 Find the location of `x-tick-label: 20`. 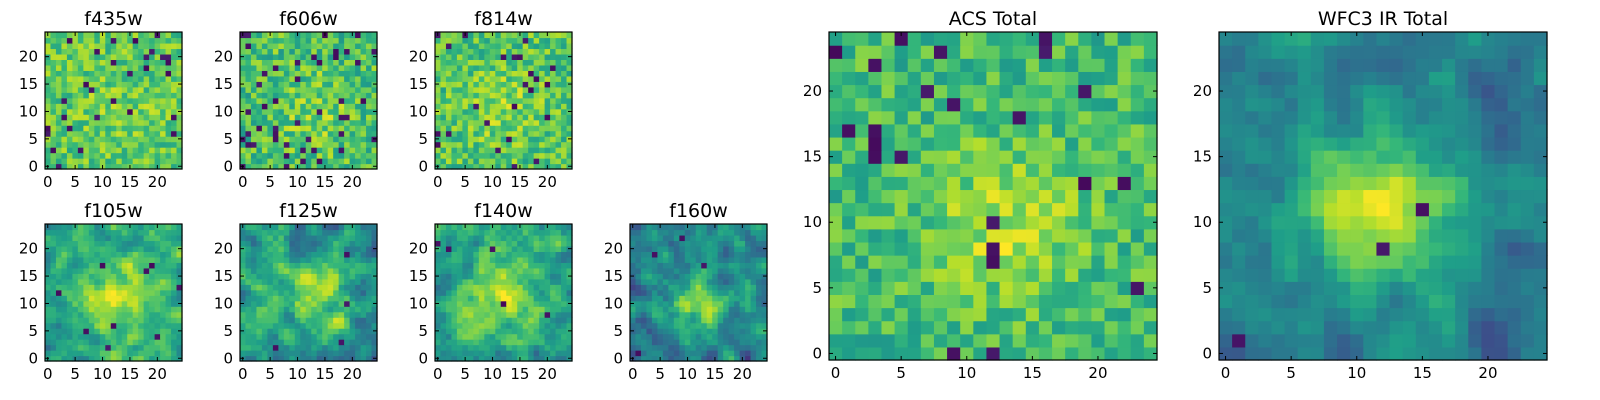

x-tick-label: 20 is located at coordinates (352, 182).